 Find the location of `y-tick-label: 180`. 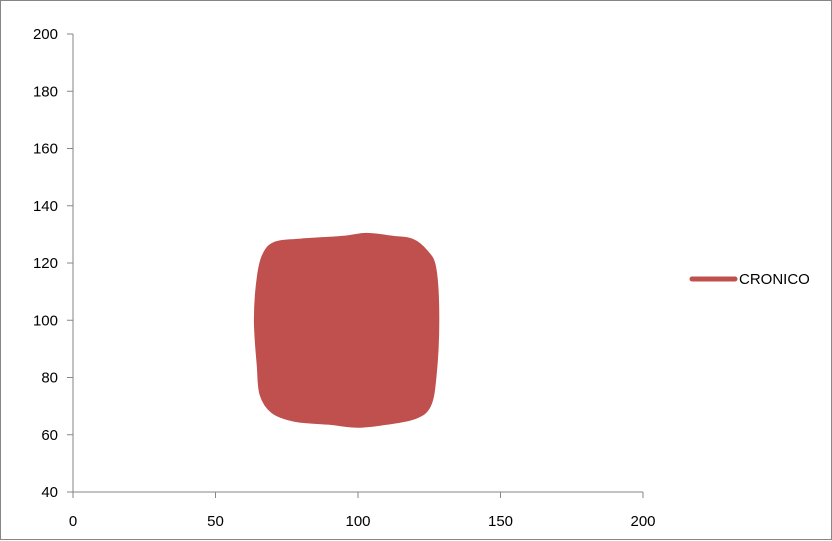

y-tick-label: 180 is located at coordinates (45, 91).